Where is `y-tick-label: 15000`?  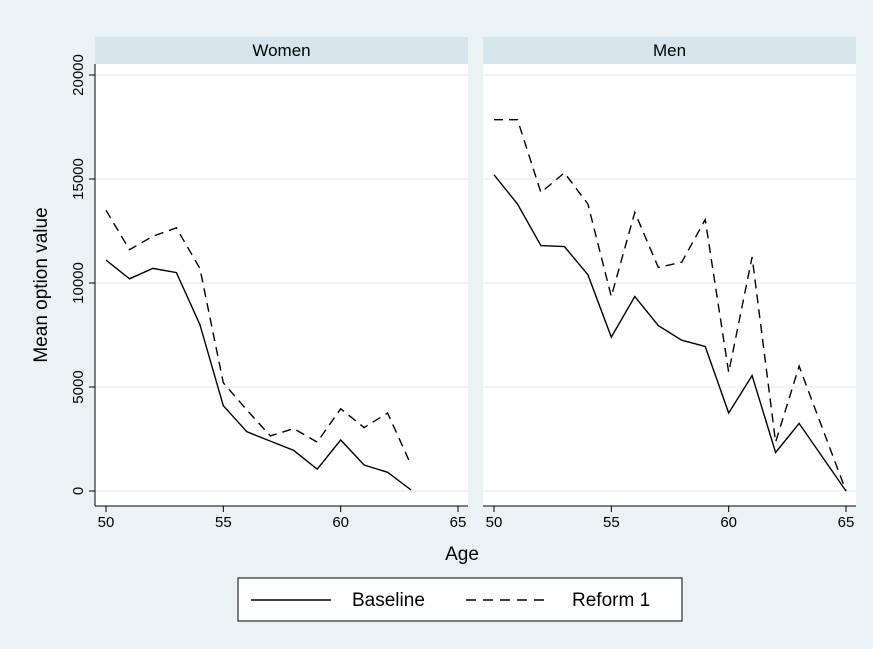 y-tick-label: 15000 is located at coordinates (78, 179).